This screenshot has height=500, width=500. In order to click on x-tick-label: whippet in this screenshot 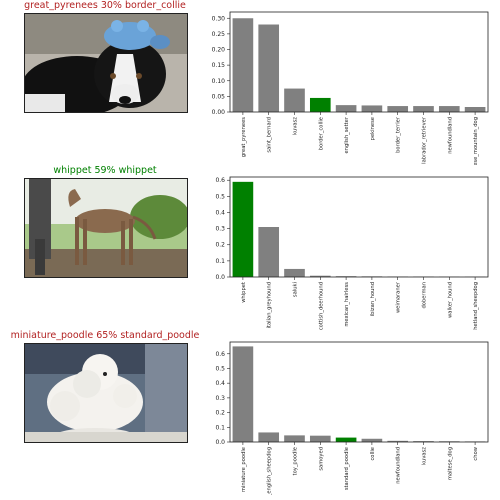, I will do `click(244, 292)`.